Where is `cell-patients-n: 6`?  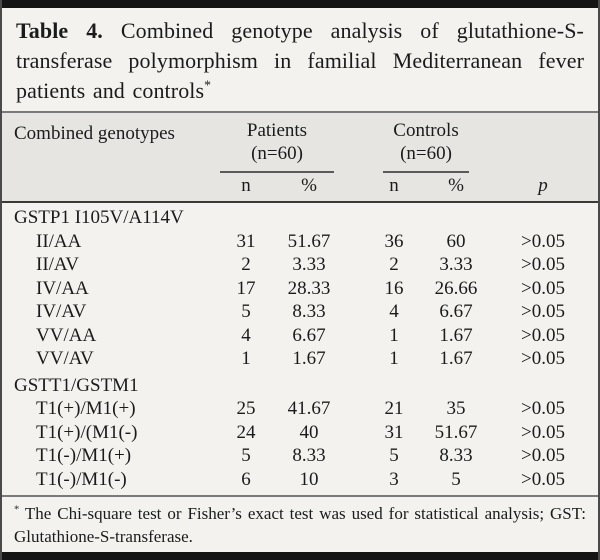
cell-patients-n: 6 is located at coordinates (246, 479).